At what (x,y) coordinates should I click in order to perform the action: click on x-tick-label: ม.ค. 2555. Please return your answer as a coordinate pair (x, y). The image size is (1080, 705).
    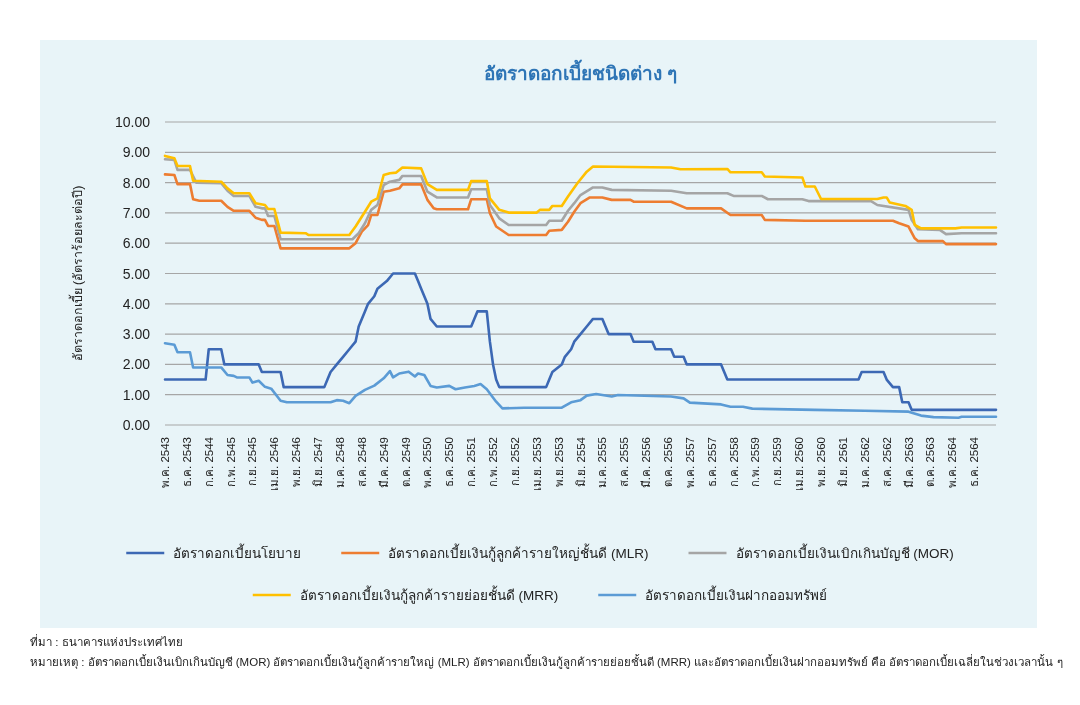
    Looking at the image, I should click on (602, 463).